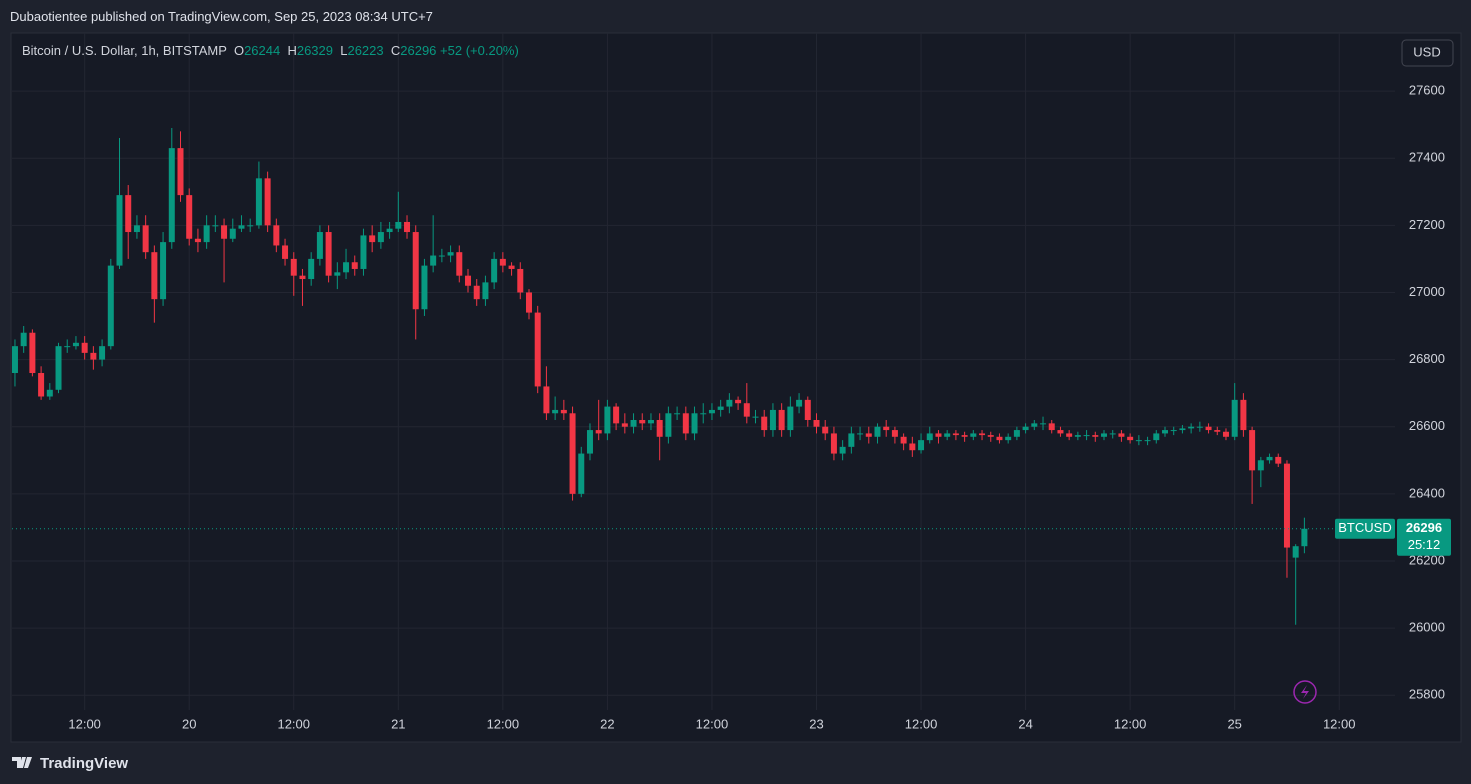 The height and width of the screenshot is (784, 1471). What do you see at coordinates (1364, 527) in the screenshot?
I see `symbol-label: BTCUSD` at bounding box center [1364, 527].